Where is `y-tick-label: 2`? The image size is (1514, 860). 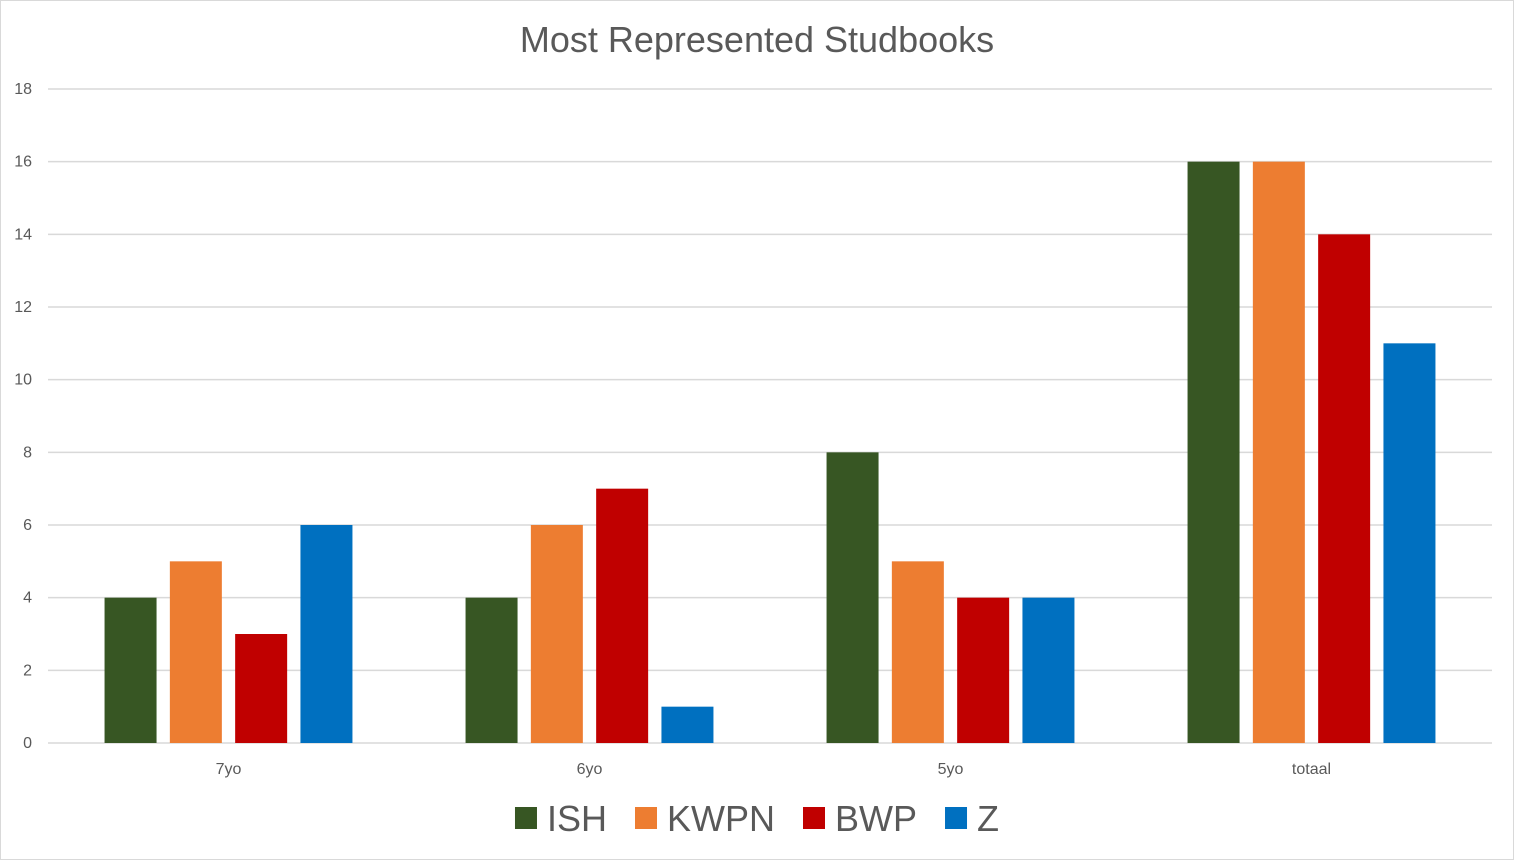
y-tick-label: 2 is located at coordinates (27, 670).